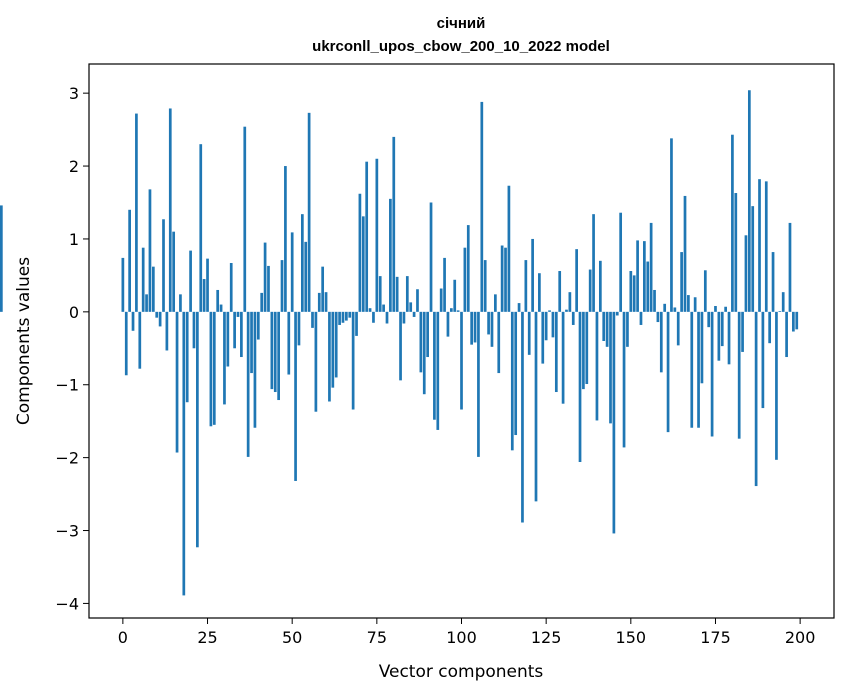 This screenshot has height=696, width=847. I want to click on x-tick-label: 75, so click(377, 637).